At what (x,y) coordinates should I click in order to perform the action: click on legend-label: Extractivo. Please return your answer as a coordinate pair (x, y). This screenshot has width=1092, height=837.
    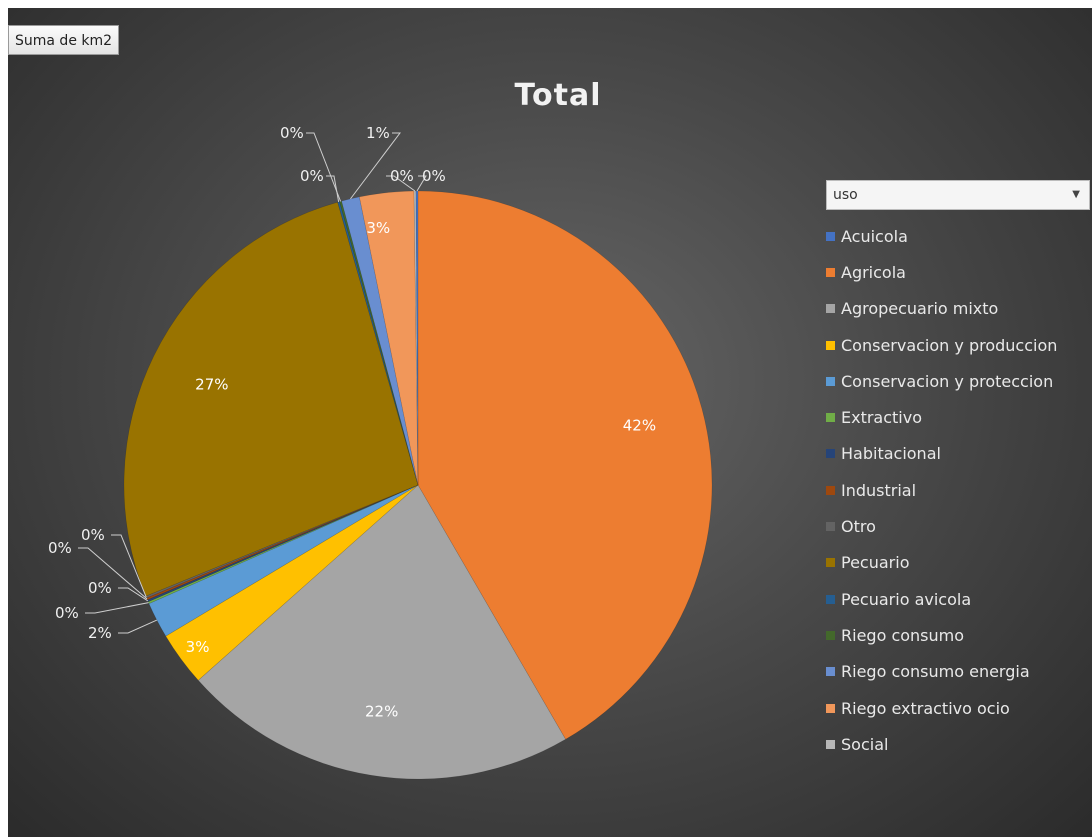
    Looking at the image, I should click on (882, 418).